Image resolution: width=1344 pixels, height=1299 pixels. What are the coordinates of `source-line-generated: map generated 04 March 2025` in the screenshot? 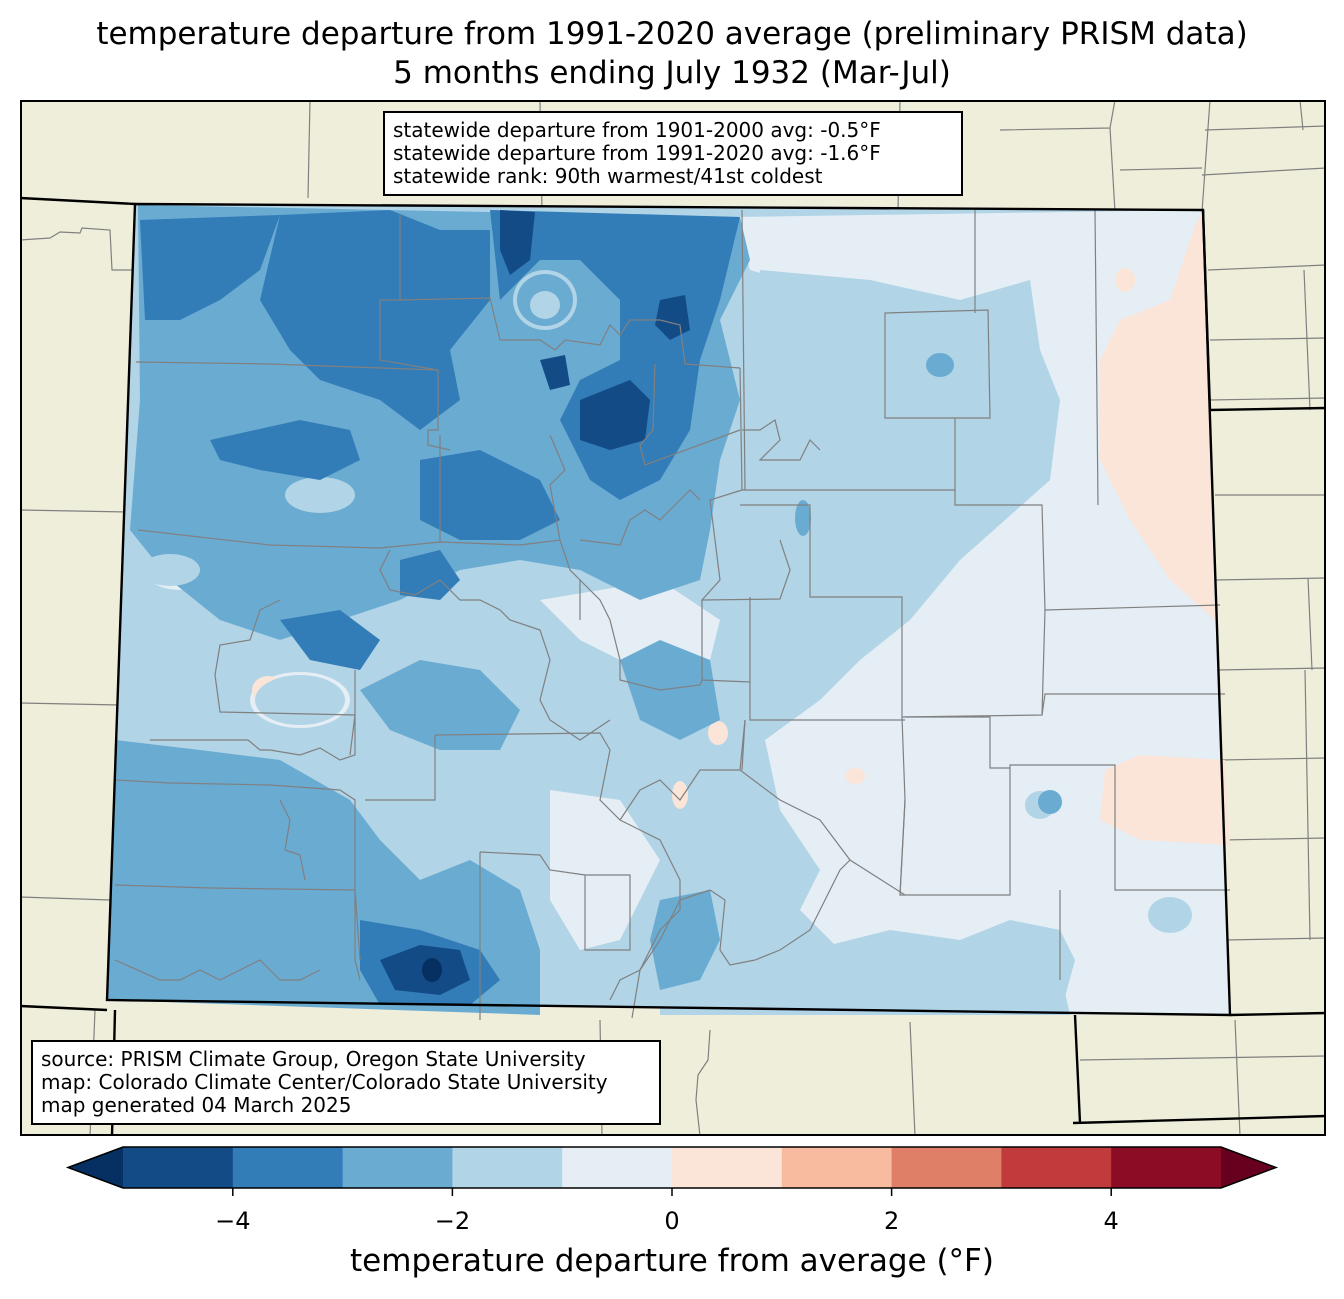 It's located at (196, 1105).